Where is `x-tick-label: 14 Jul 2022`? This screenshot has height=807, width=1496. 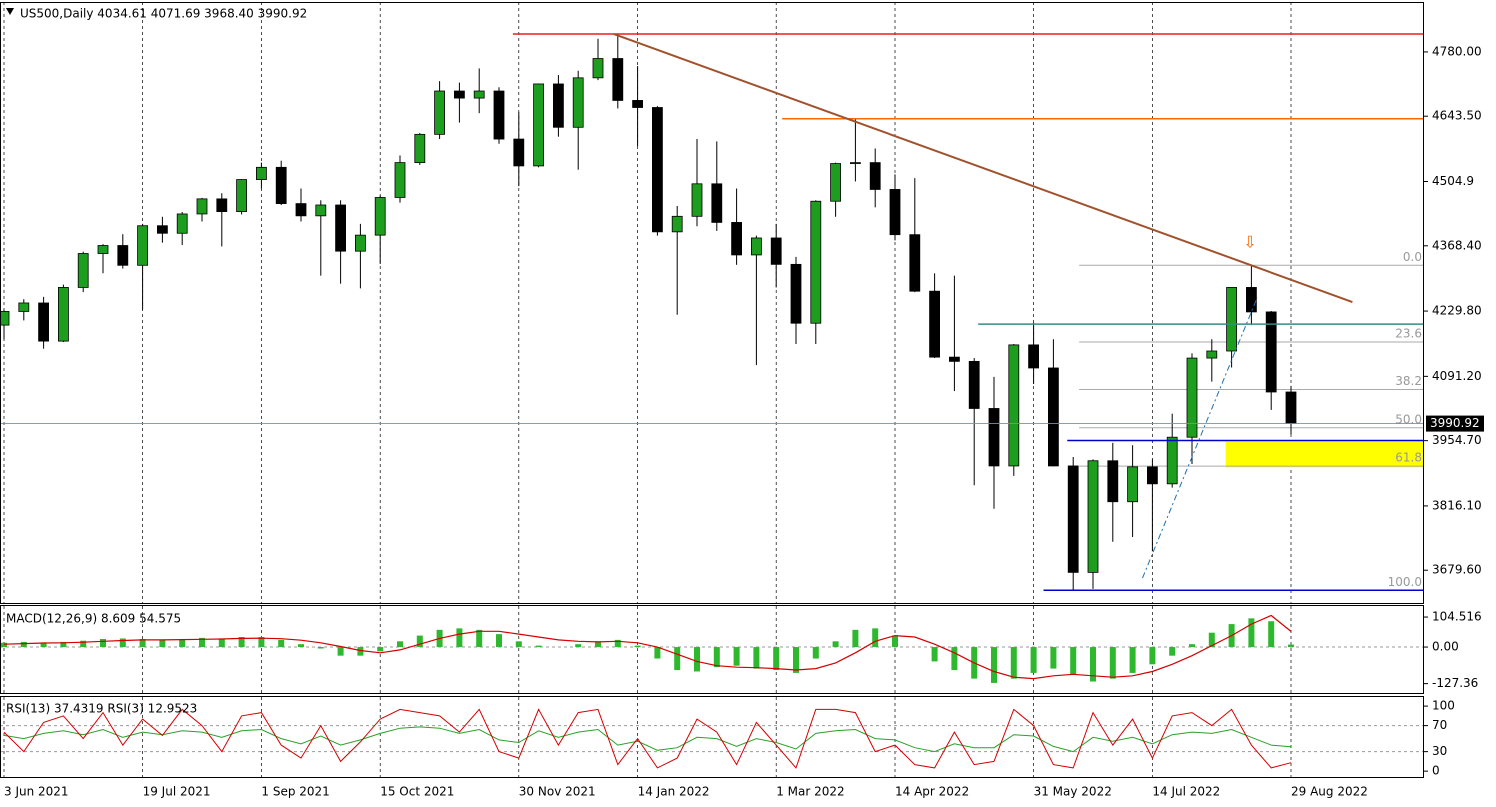 x-tick-label: 14 Jul 2022 is located at coordinates (1186, 792).